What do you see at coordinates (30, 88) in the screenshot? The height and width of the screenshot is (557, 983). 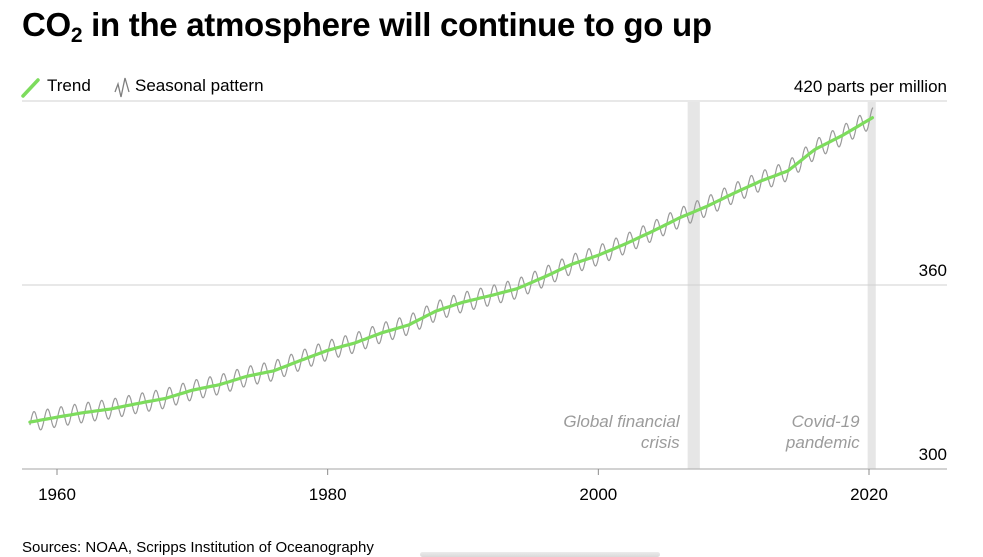 I see `trend-legend-icon` at bounding box center [30, 88].